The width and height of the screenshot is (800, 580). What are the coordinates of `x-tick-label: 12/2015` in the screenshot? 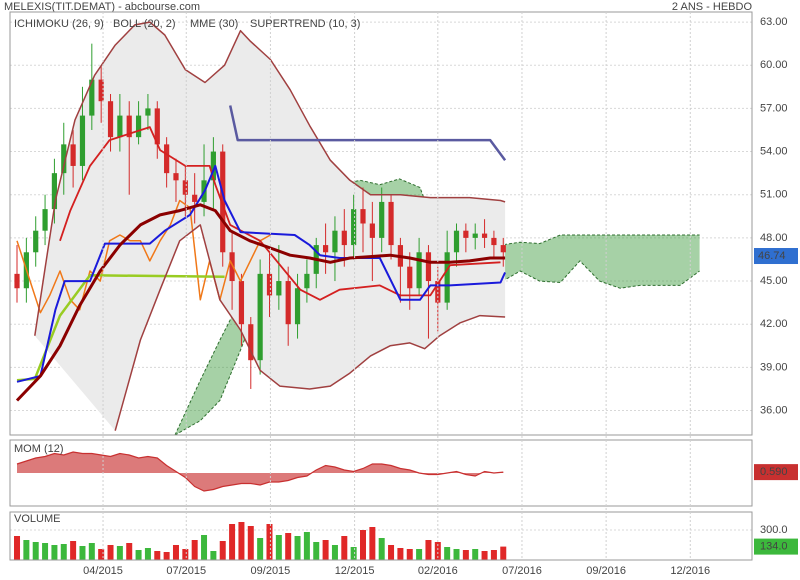 It's located at (355, 571).